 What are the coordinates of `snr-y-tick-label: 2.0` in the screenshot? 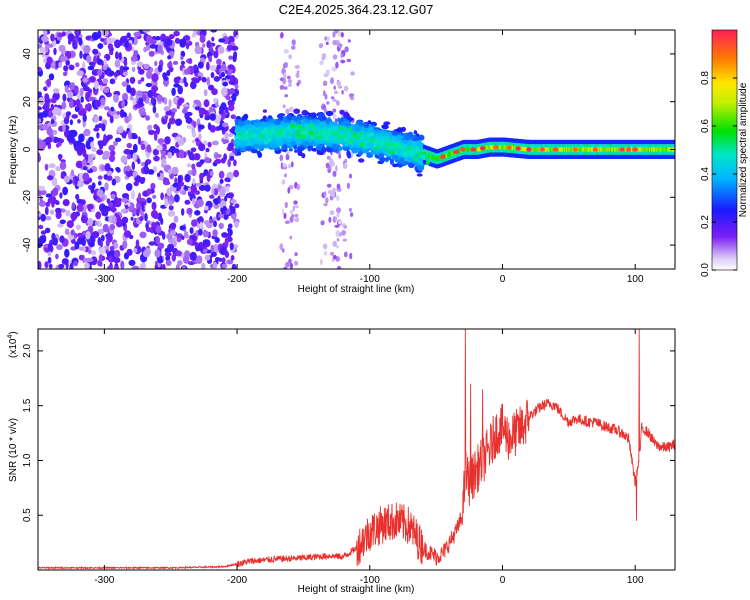 It's located at (27, 351).